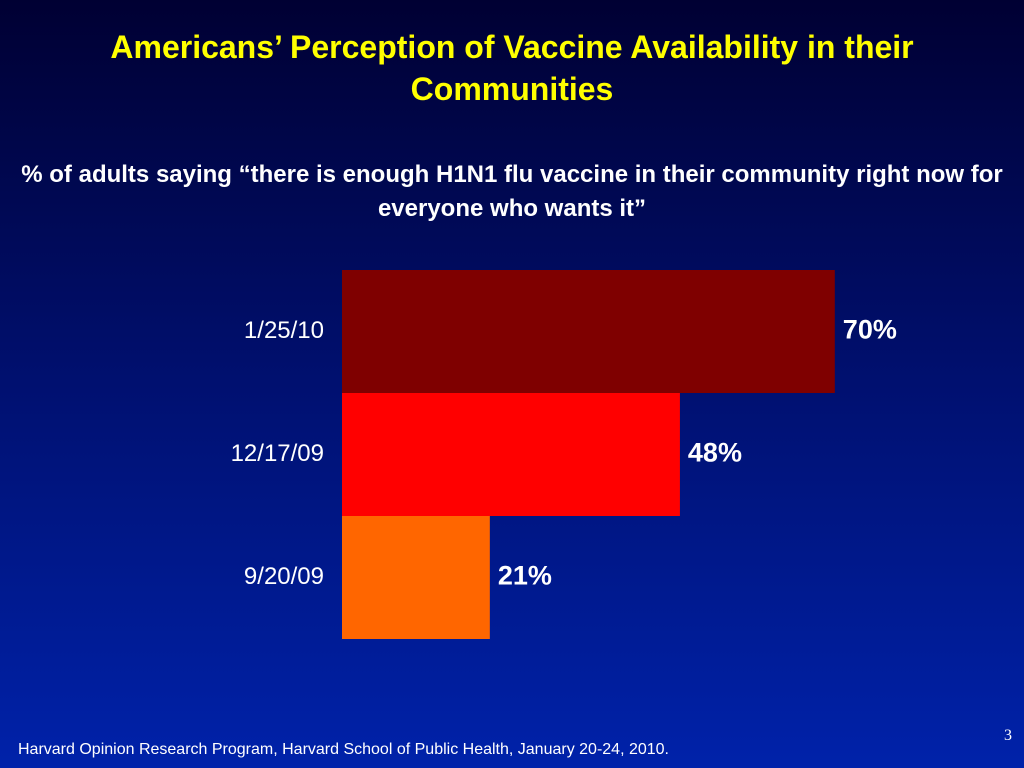  Describe the element at coordinates (525, 576) in the screenshot. I see `data-label: 21%` at that location.